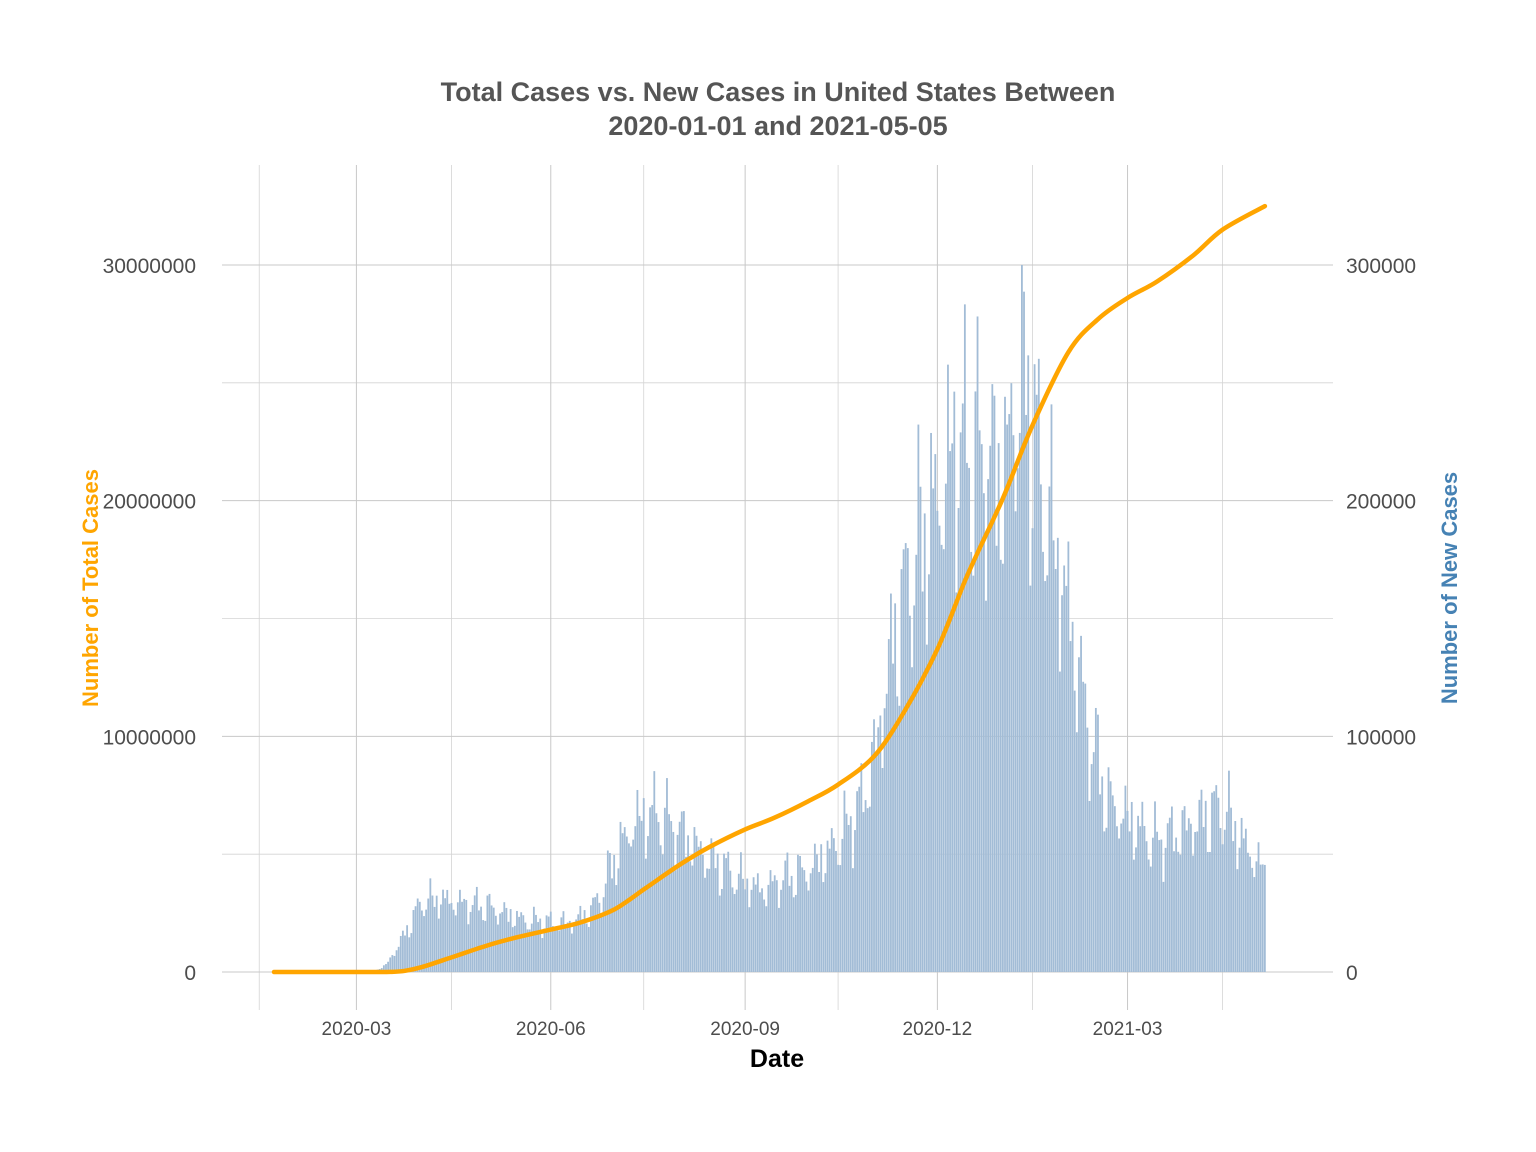  What do you see at coordinates (938, 1029) in the screenshot?
I see `x-tick-label: 2020-12` at bounding box center [938, 1029].